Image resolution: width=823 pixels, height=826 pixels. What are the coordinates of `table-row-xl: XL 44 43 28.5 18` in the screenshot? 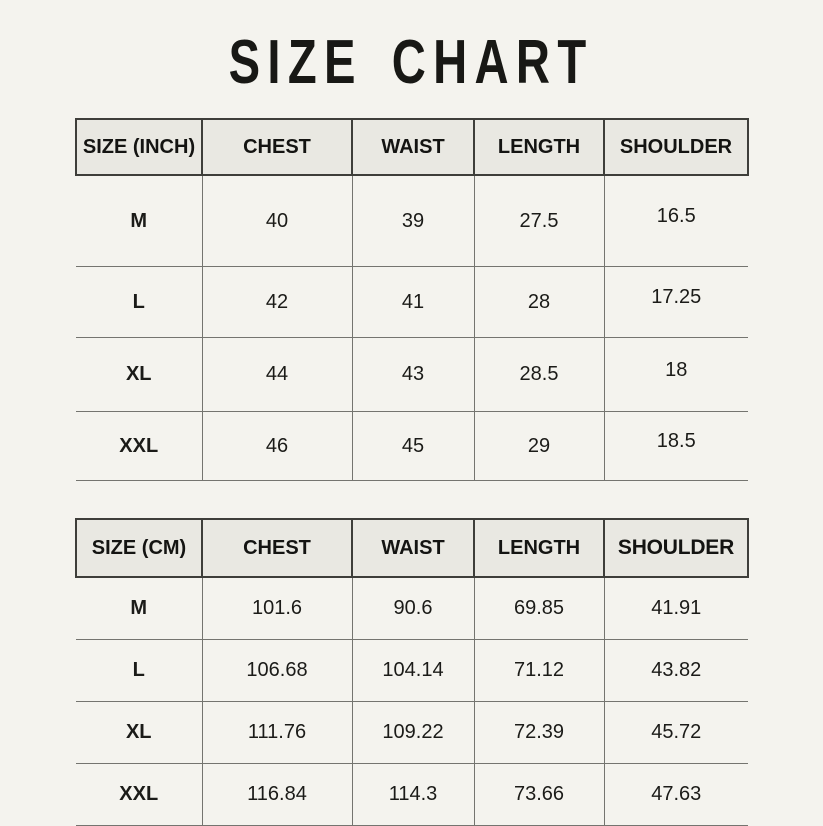 It's located at (412, 374).